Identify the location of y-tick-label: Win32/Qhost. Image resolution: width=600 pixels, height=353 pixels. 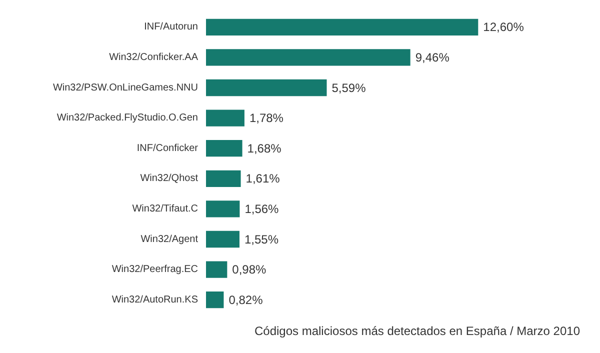
(169, 178).